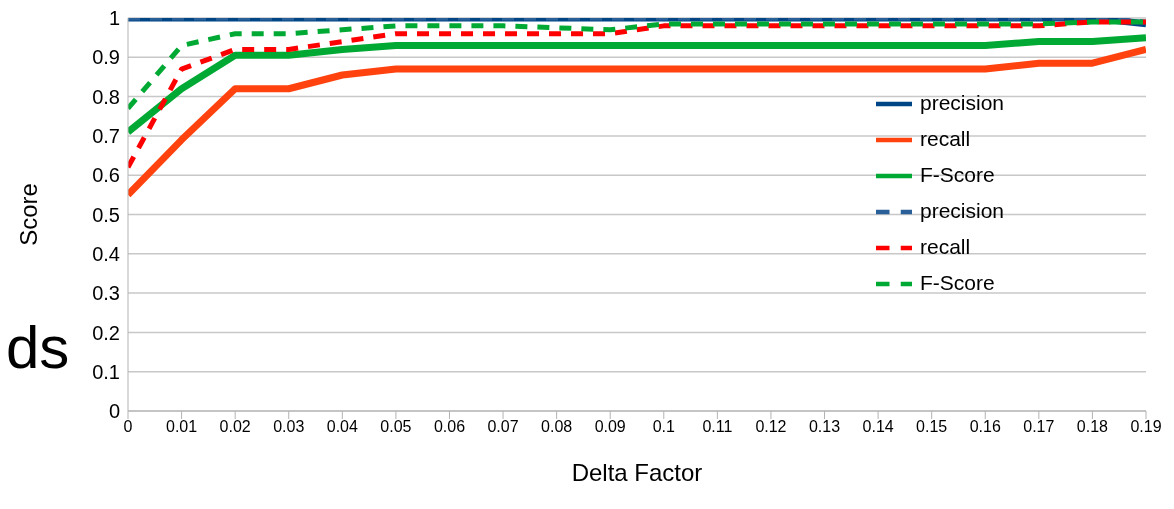  Describe the element at coordinates (878, 427) in the screenshot. I see `x-tick-label: 0.14` at that location.